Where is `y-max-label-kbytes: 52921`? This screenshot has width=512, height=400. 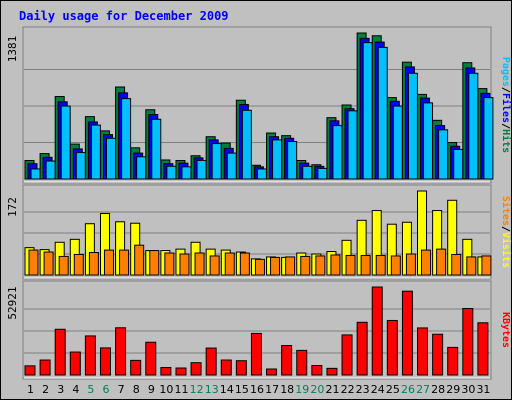
y-max-label-kbytes: 52921 is located at coordinates (12, 302).